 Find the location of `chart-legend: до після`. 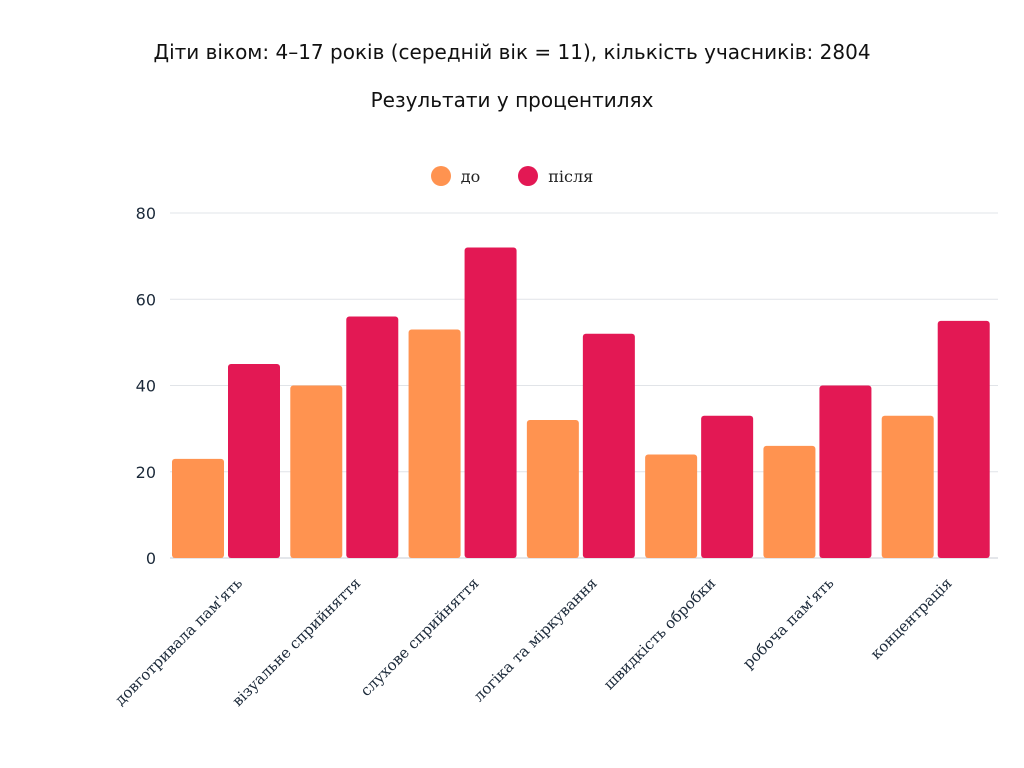

chart-legend: до після is located at coordinates (512, 176).